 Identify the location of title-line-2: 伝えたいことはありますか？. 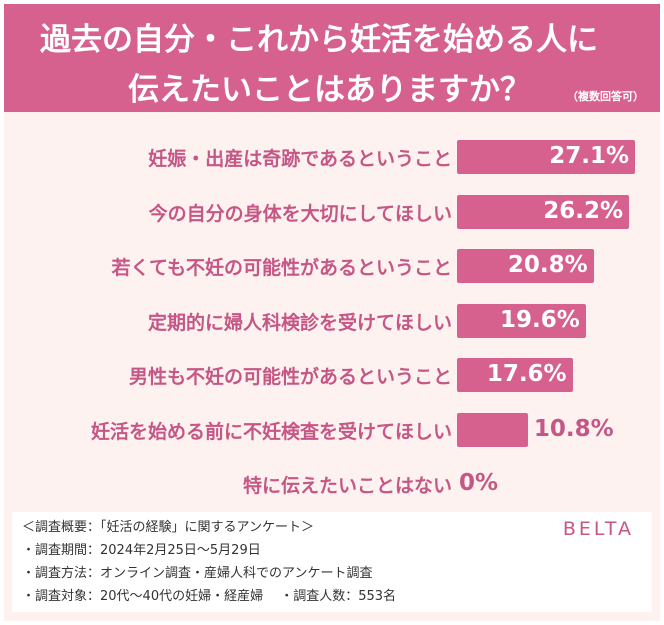
(329, 90).